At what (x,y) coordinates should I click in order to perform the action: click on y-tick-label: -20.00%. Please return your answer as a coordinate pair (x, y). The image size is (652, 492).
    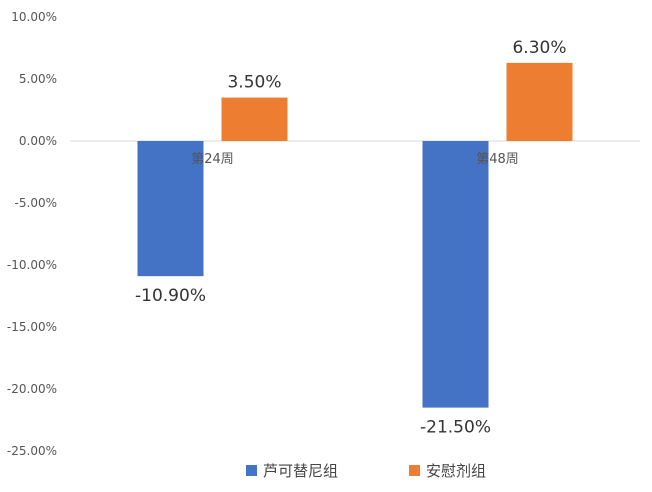
    Looking at the image, I should click on (32, 389).